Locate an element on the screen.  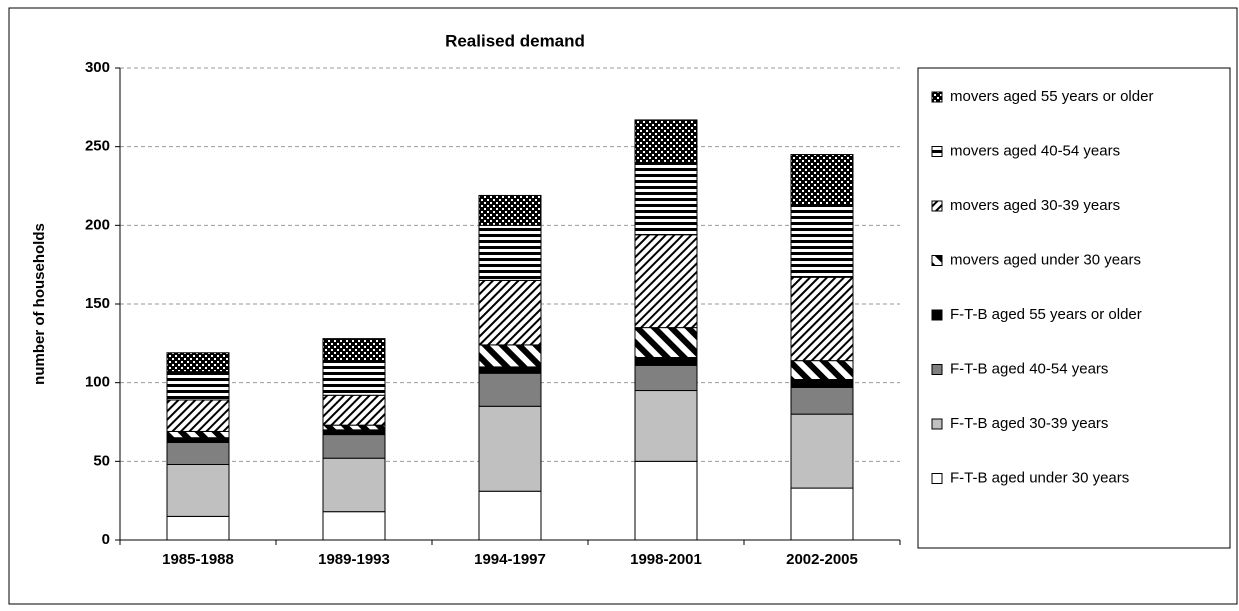
x-tick-label: 2002-2005 is located at coordinates (822, 559).